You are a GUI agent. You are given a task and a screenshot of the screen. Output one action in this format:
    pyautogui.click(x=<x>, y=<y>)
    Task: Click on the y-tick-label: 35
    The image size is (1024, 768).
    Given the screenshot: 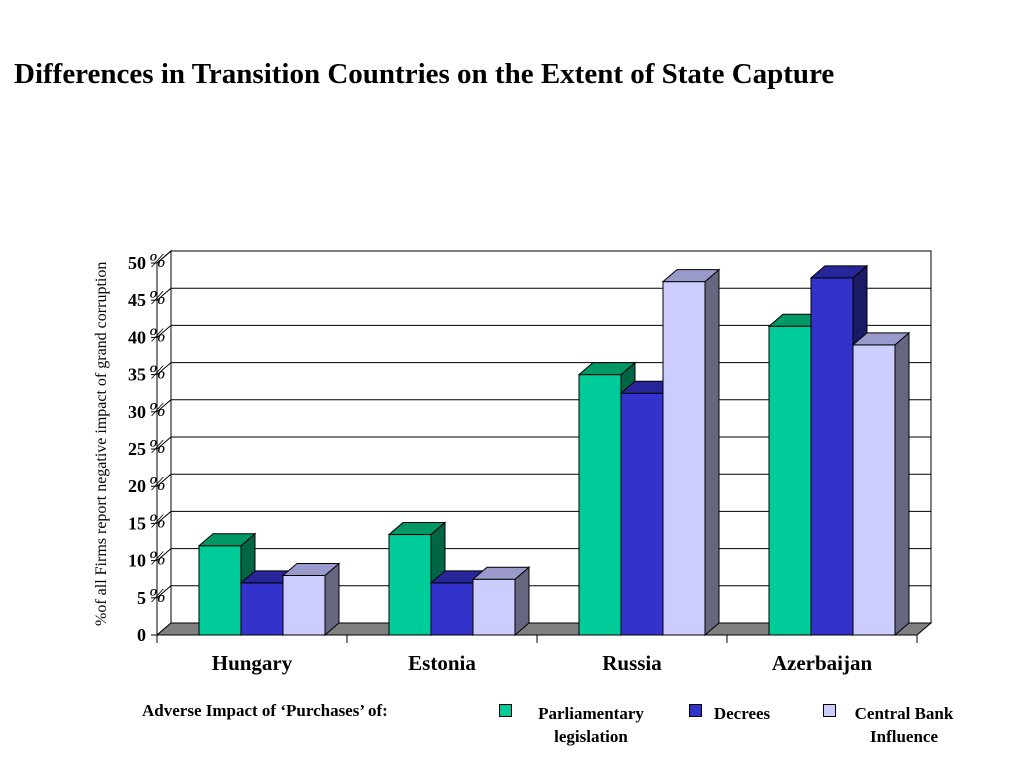 What is the action you would take?
    pyautogui.click(x=137, y=375)
    